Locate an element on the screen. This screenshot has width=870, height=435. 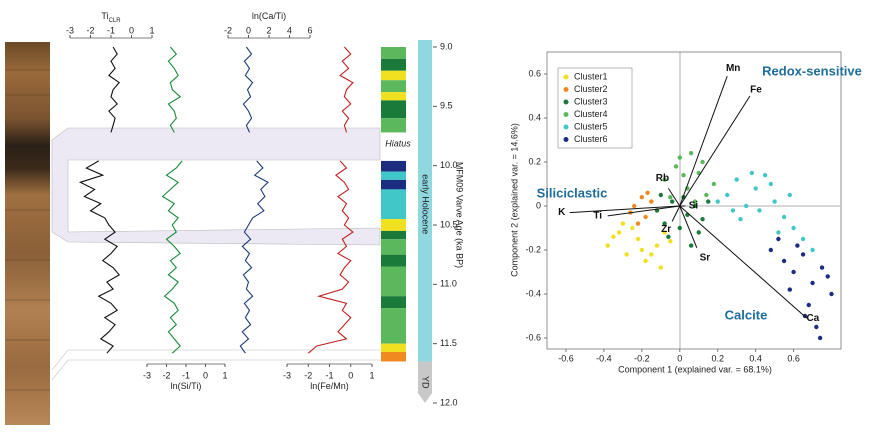
y-tick-label: 11.0 is located at coordinates (448, 284).